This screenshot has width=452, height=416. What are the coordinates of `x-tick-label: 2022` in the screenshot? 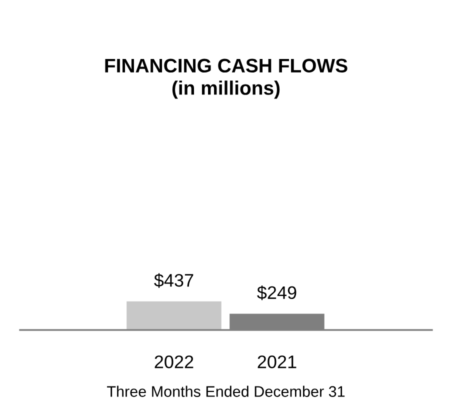 It's located at (174, 361).